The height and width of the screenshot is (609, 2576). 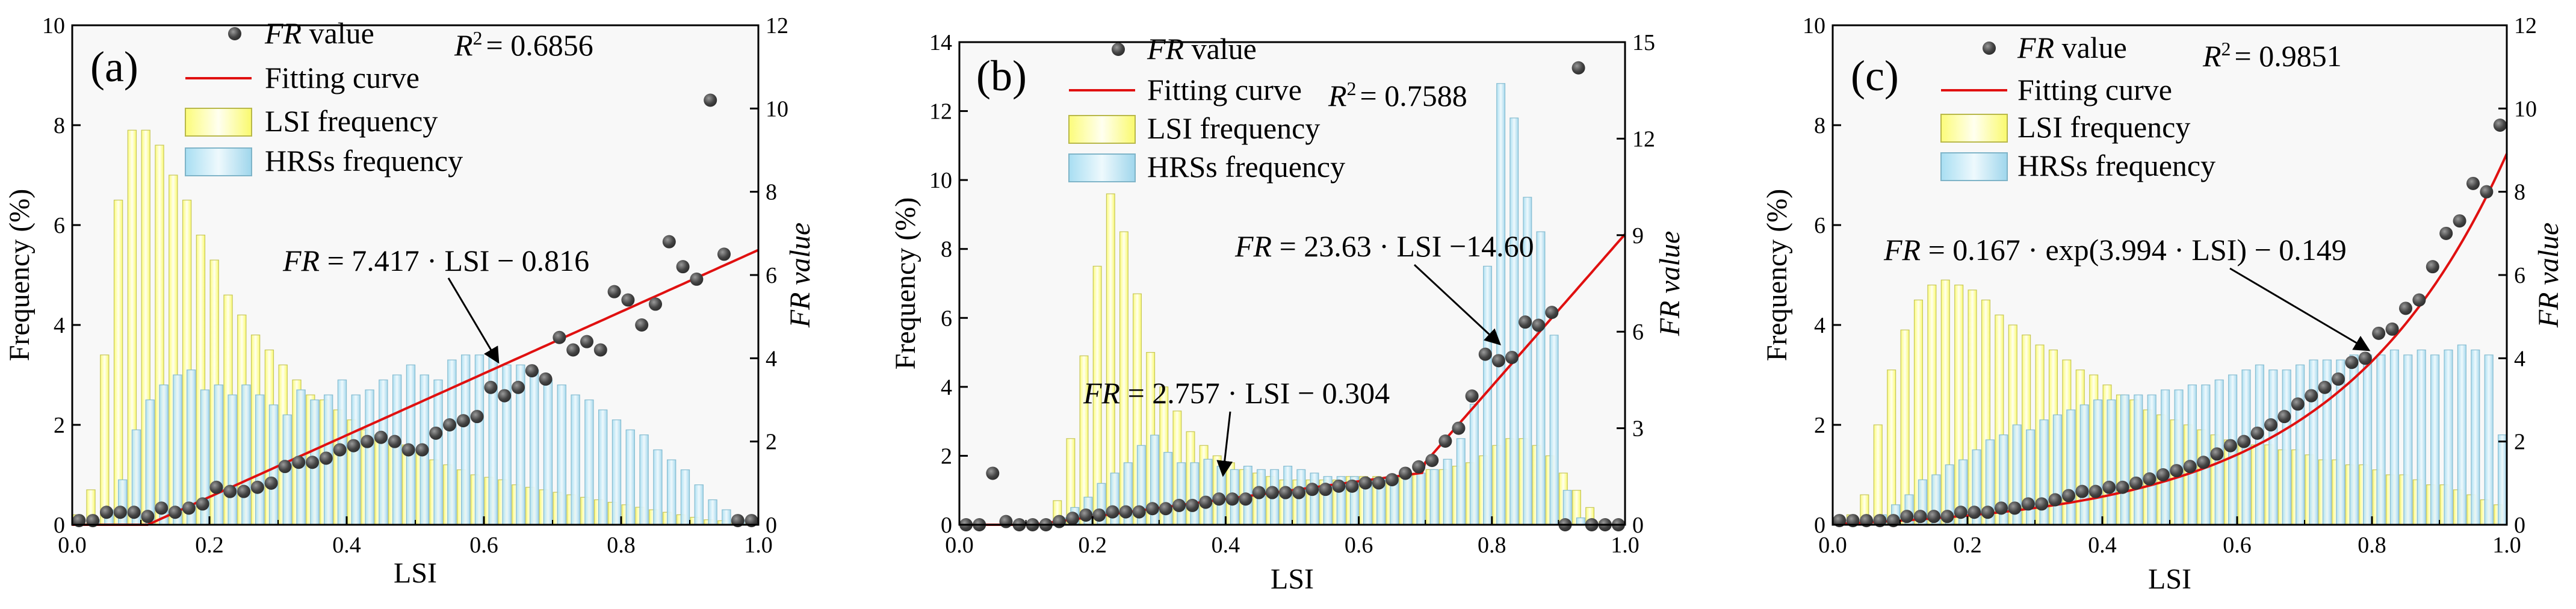 What do you see at coordinates (218, 161) in the screenshot?
I see `legend-hrs-swatch` at bounding box center [218, 161].